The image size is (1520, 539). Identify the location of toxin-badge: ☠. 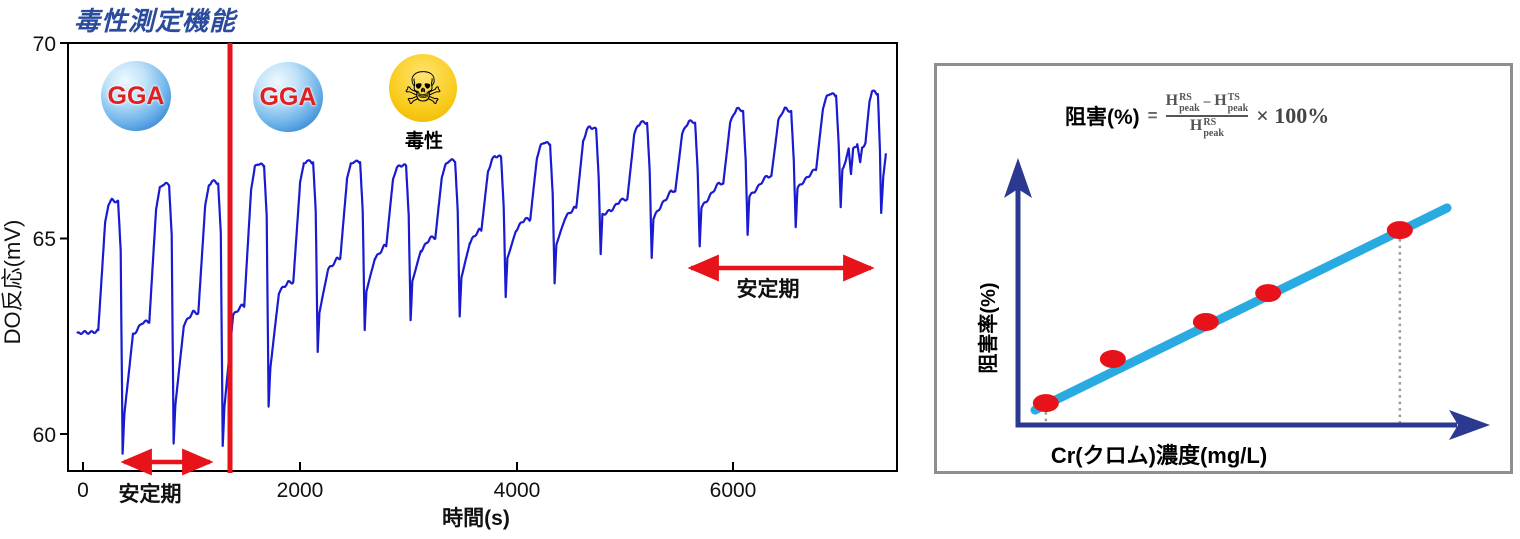
(423, 88).